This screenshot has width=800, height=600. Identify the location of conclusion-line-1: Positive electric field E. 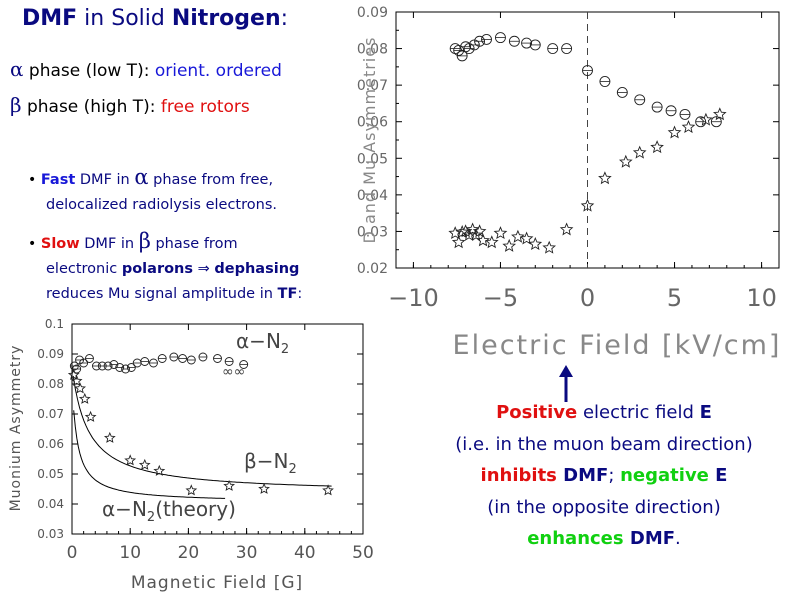
(604, 412).